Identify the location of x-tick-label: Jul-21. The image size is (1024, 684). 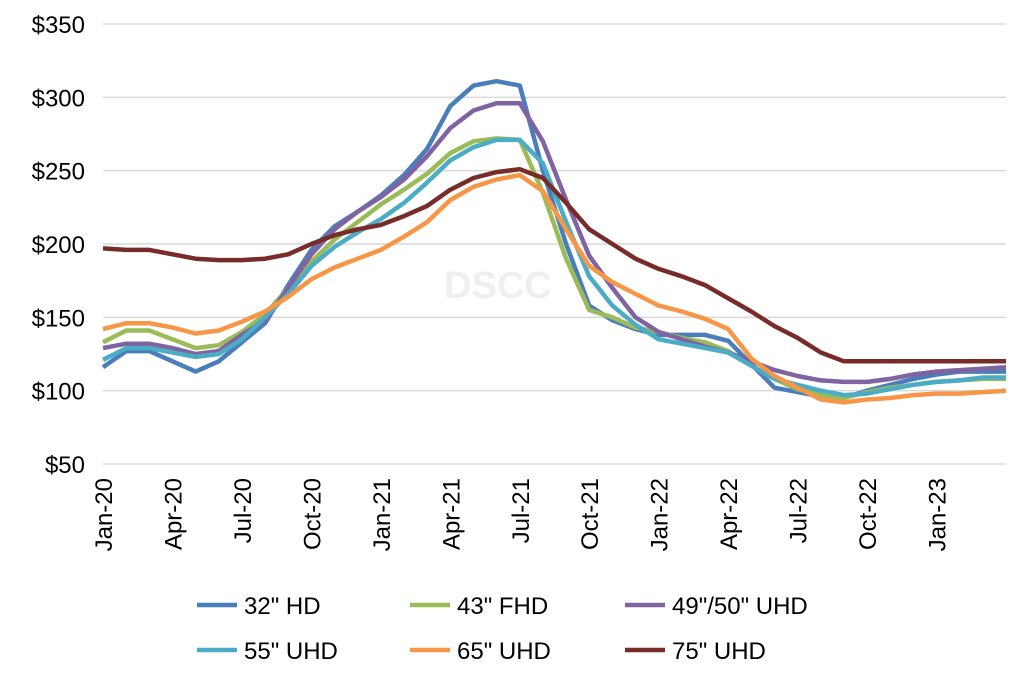
(521, 510).